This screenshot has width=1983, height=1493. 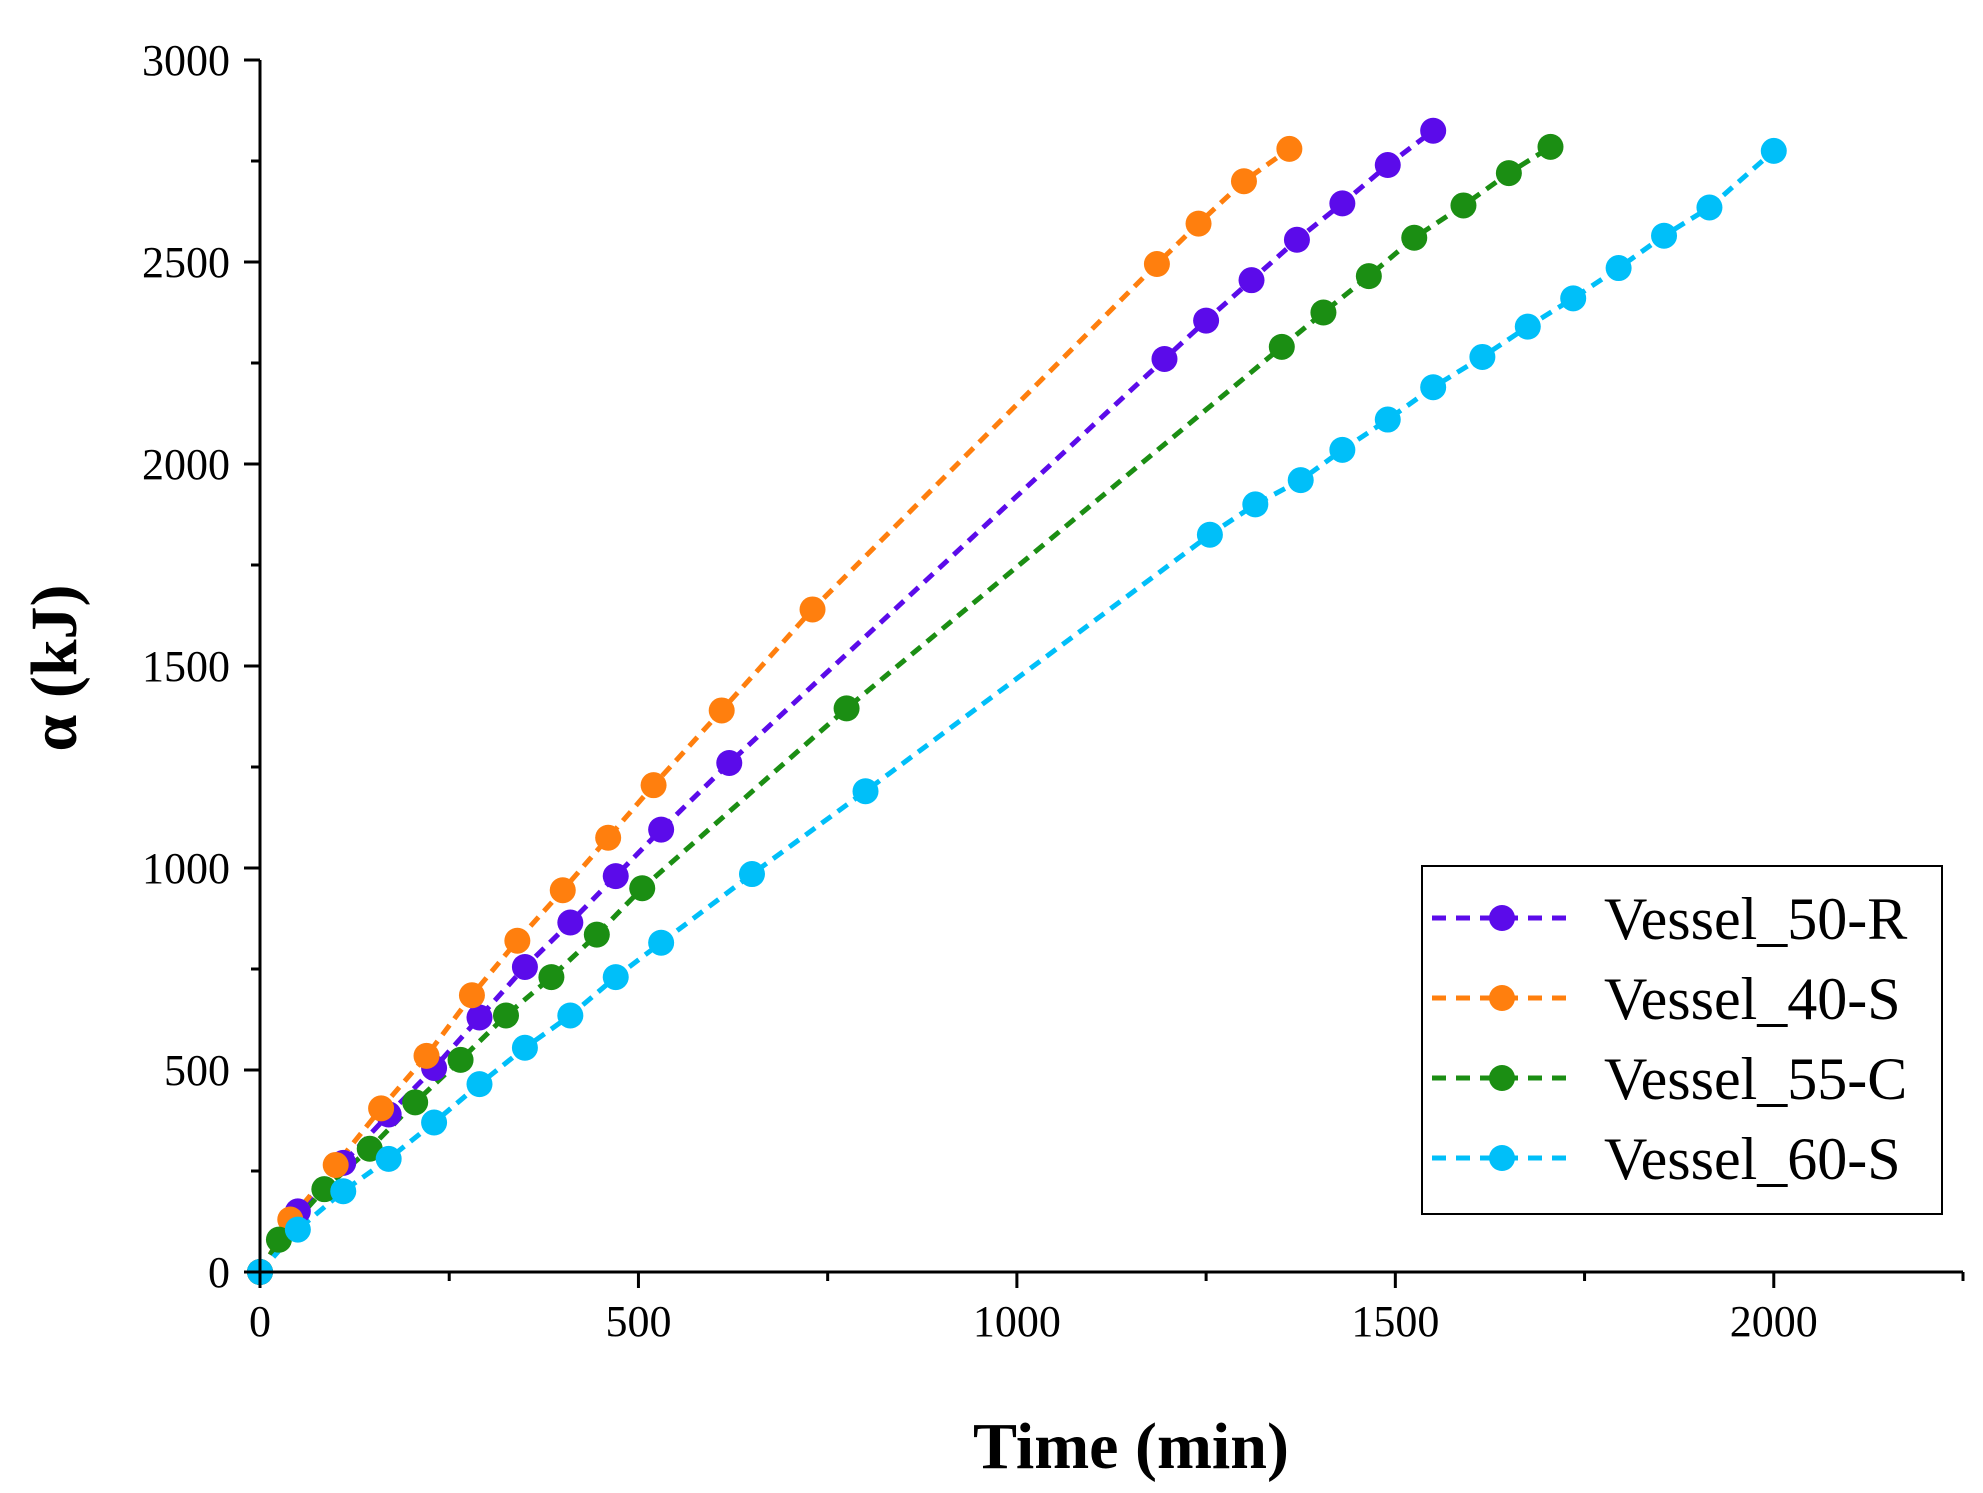 What do you see at coordinates (1752, 999) in the screenshot?
I see `legend-label: Vessel_40-S` at bounding box center [1752, 999].